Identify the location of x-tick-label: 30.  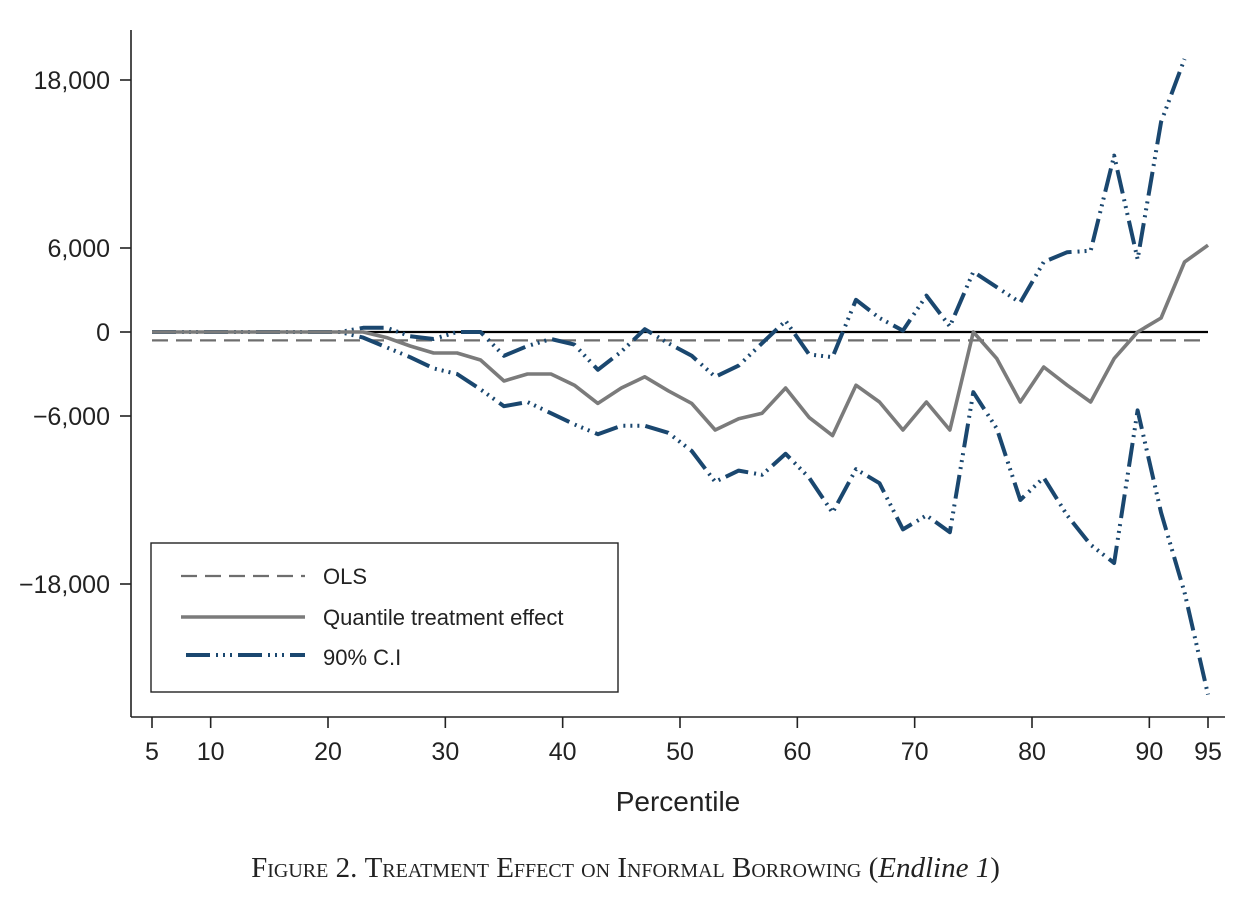
(445, 752).